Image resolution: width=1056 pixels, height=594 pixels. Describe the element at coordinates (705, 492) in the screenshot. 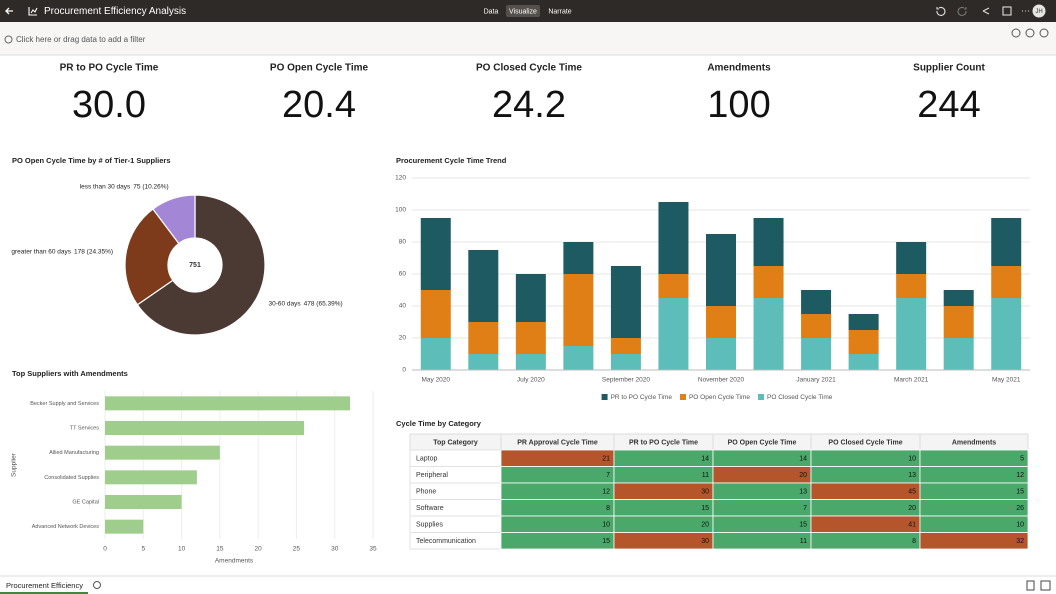

I see `cell-value: 30` at that location.